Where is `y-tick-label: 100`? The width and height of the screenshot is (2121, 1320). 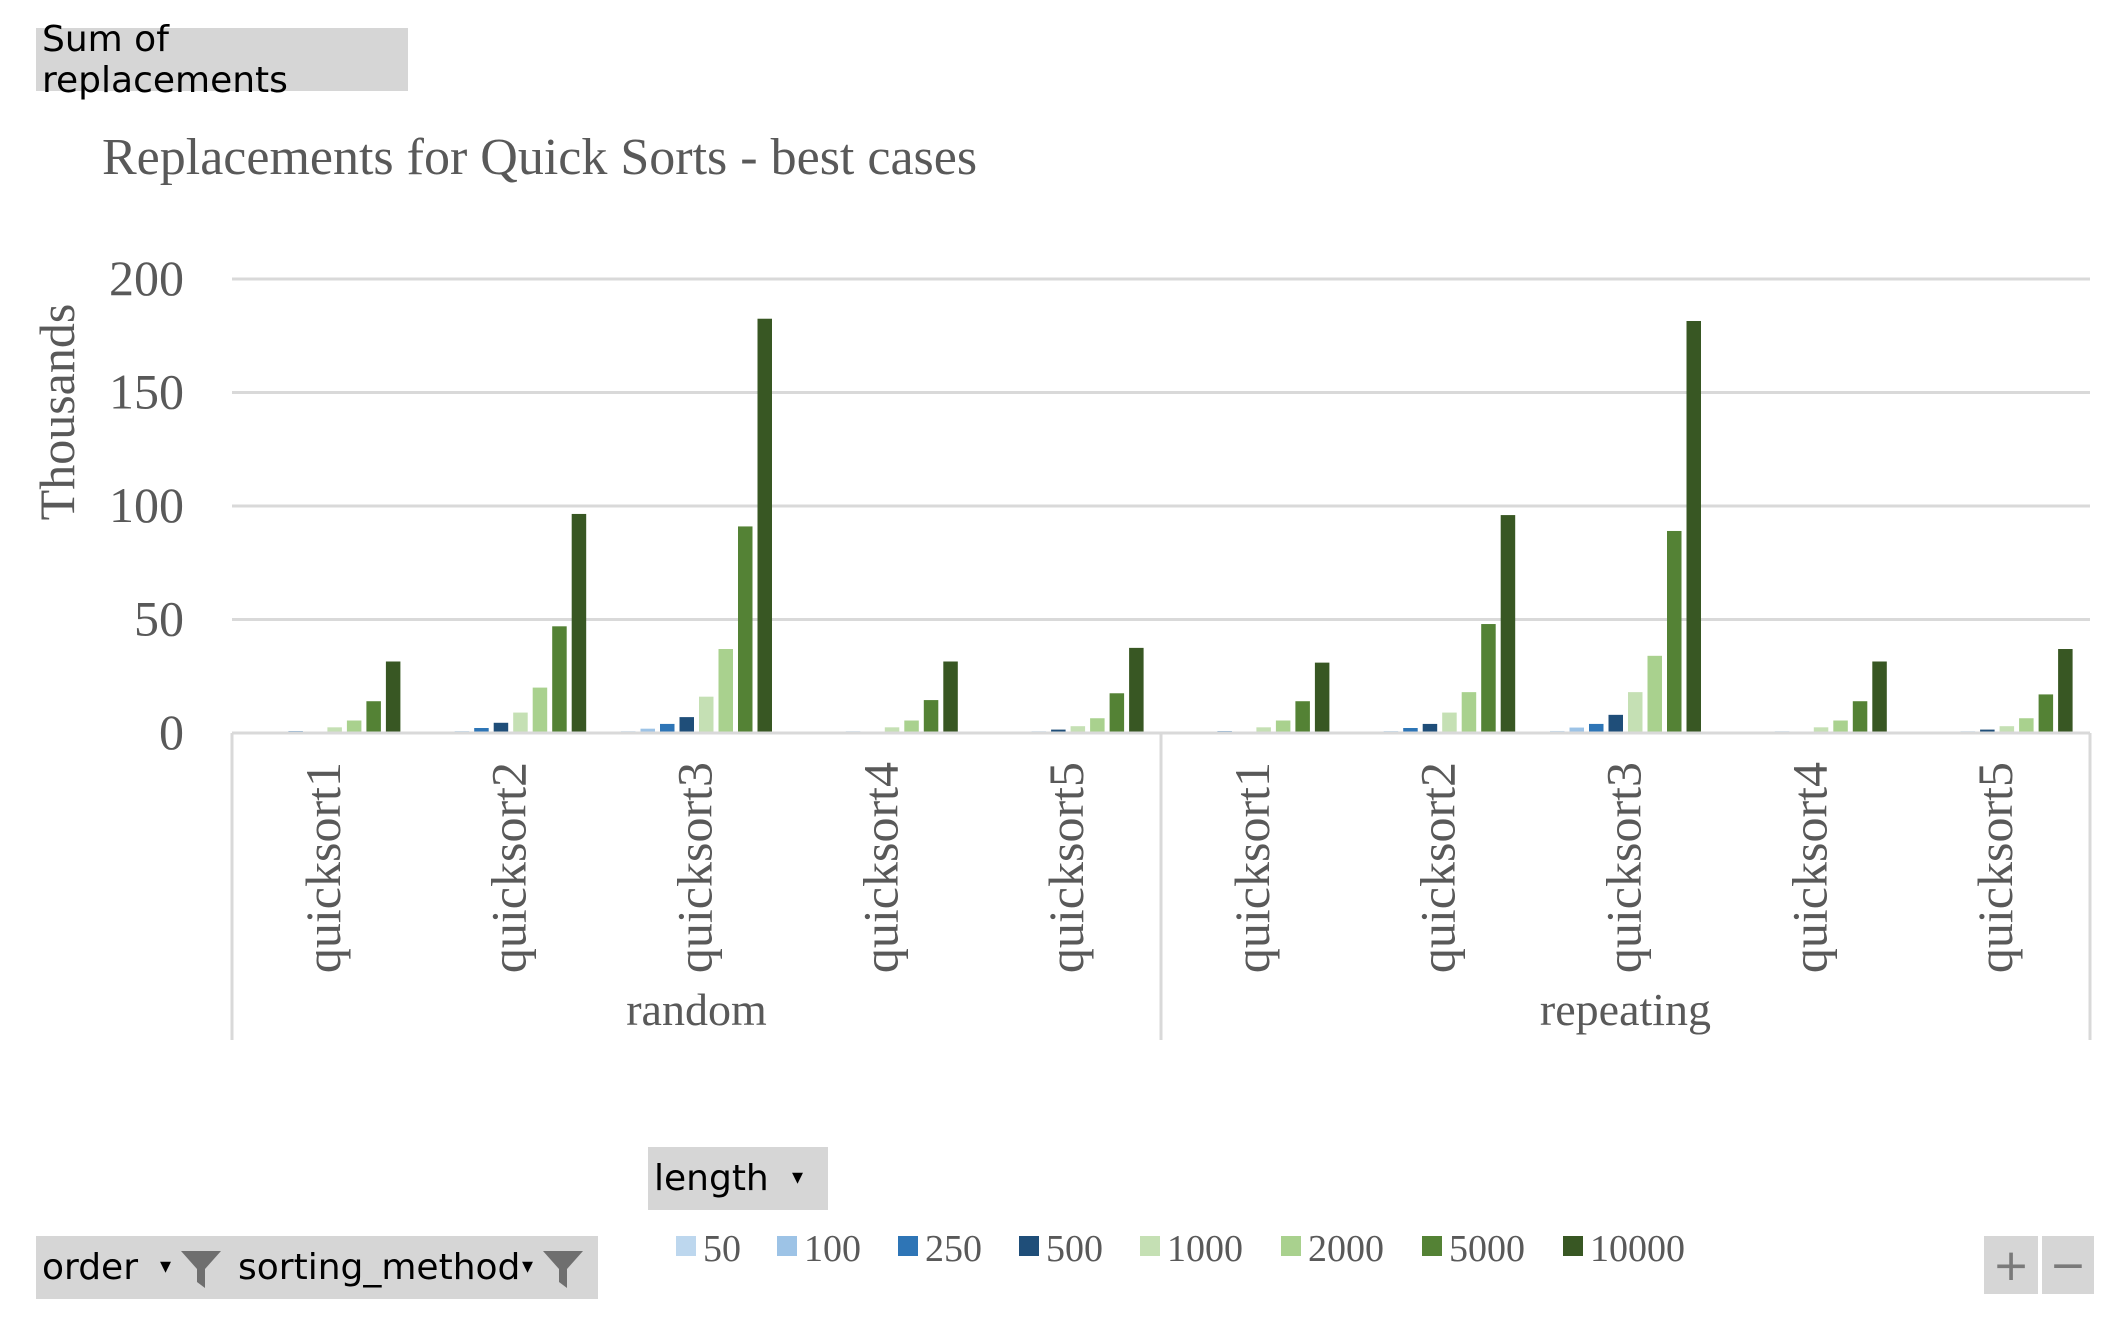 y-tick-label: 100 is located at coordinates (146, 505).